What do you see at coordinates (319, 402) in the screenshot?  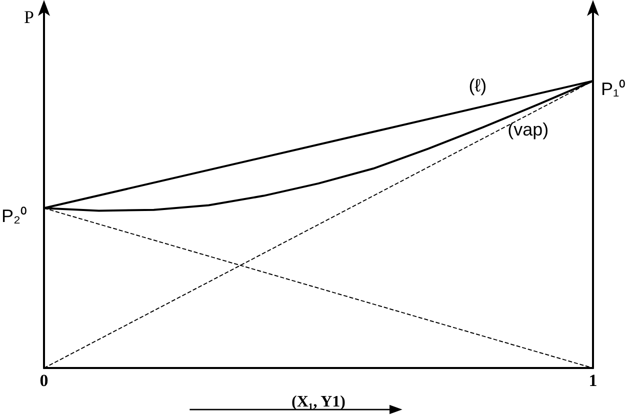 I see `x-axis-title: (X₁, Y1)` at bounding box center [319, 402].